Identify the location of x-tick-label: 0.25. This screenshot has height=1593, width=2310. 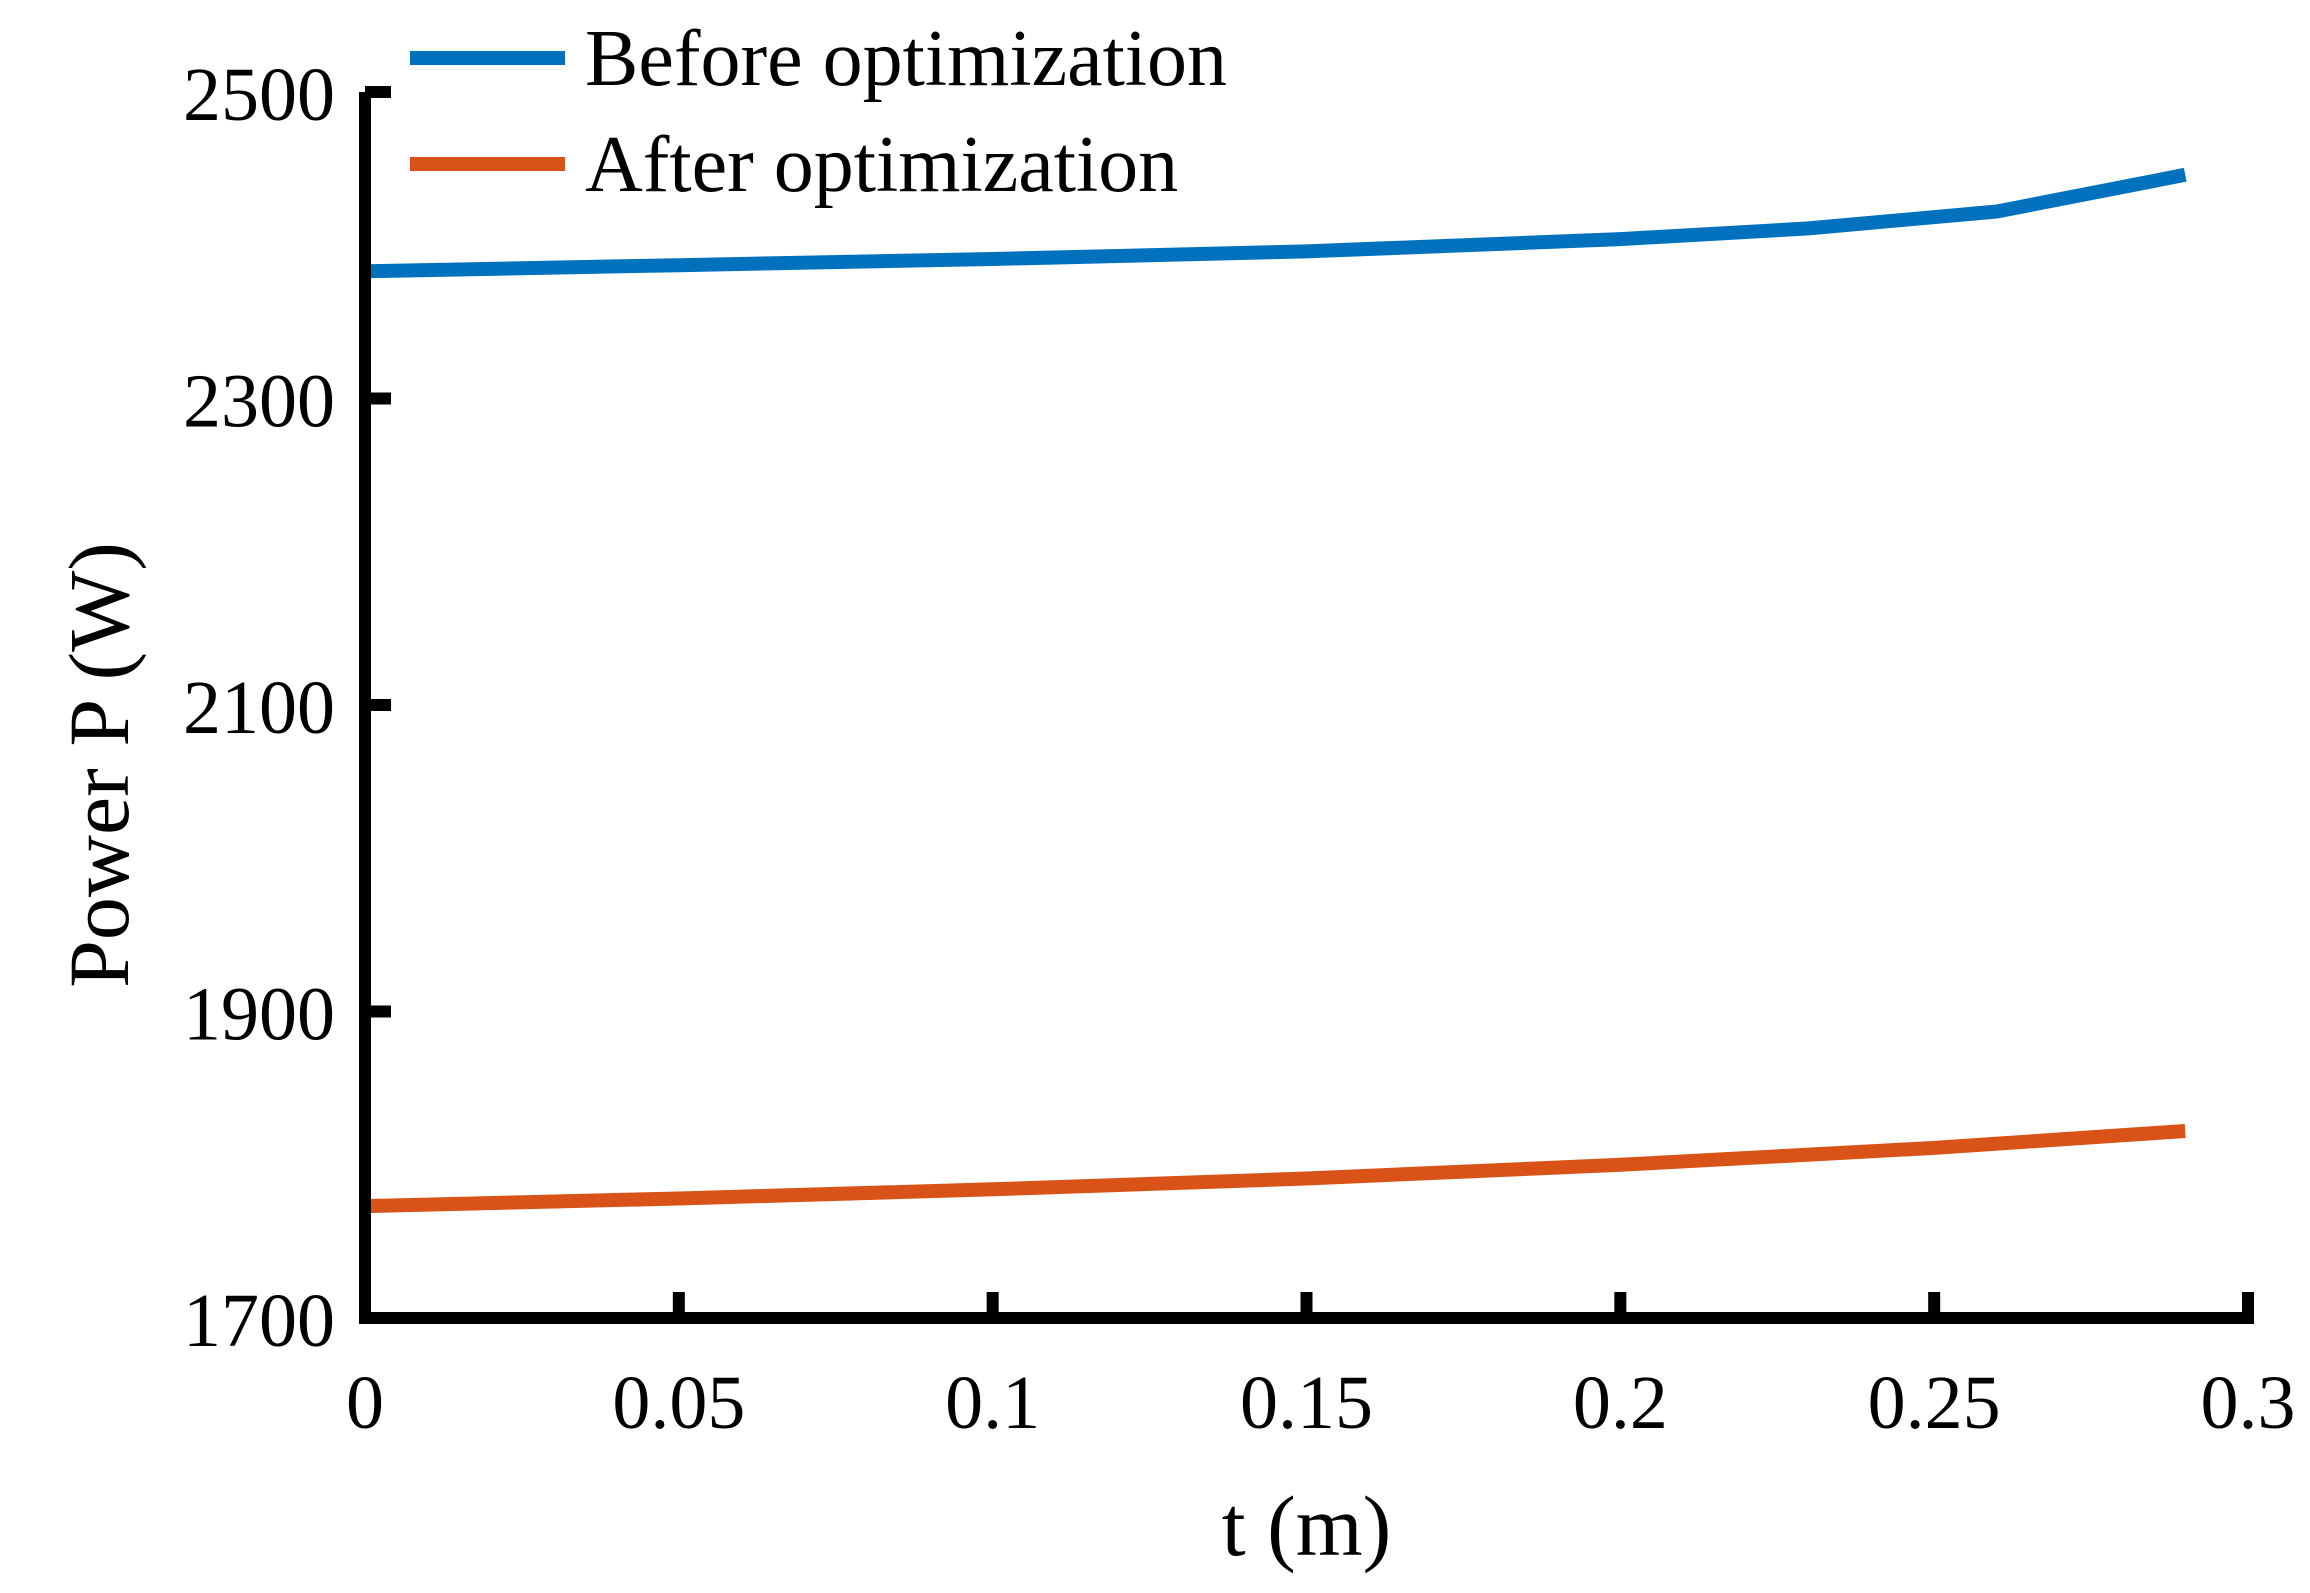
(1934, 1403).